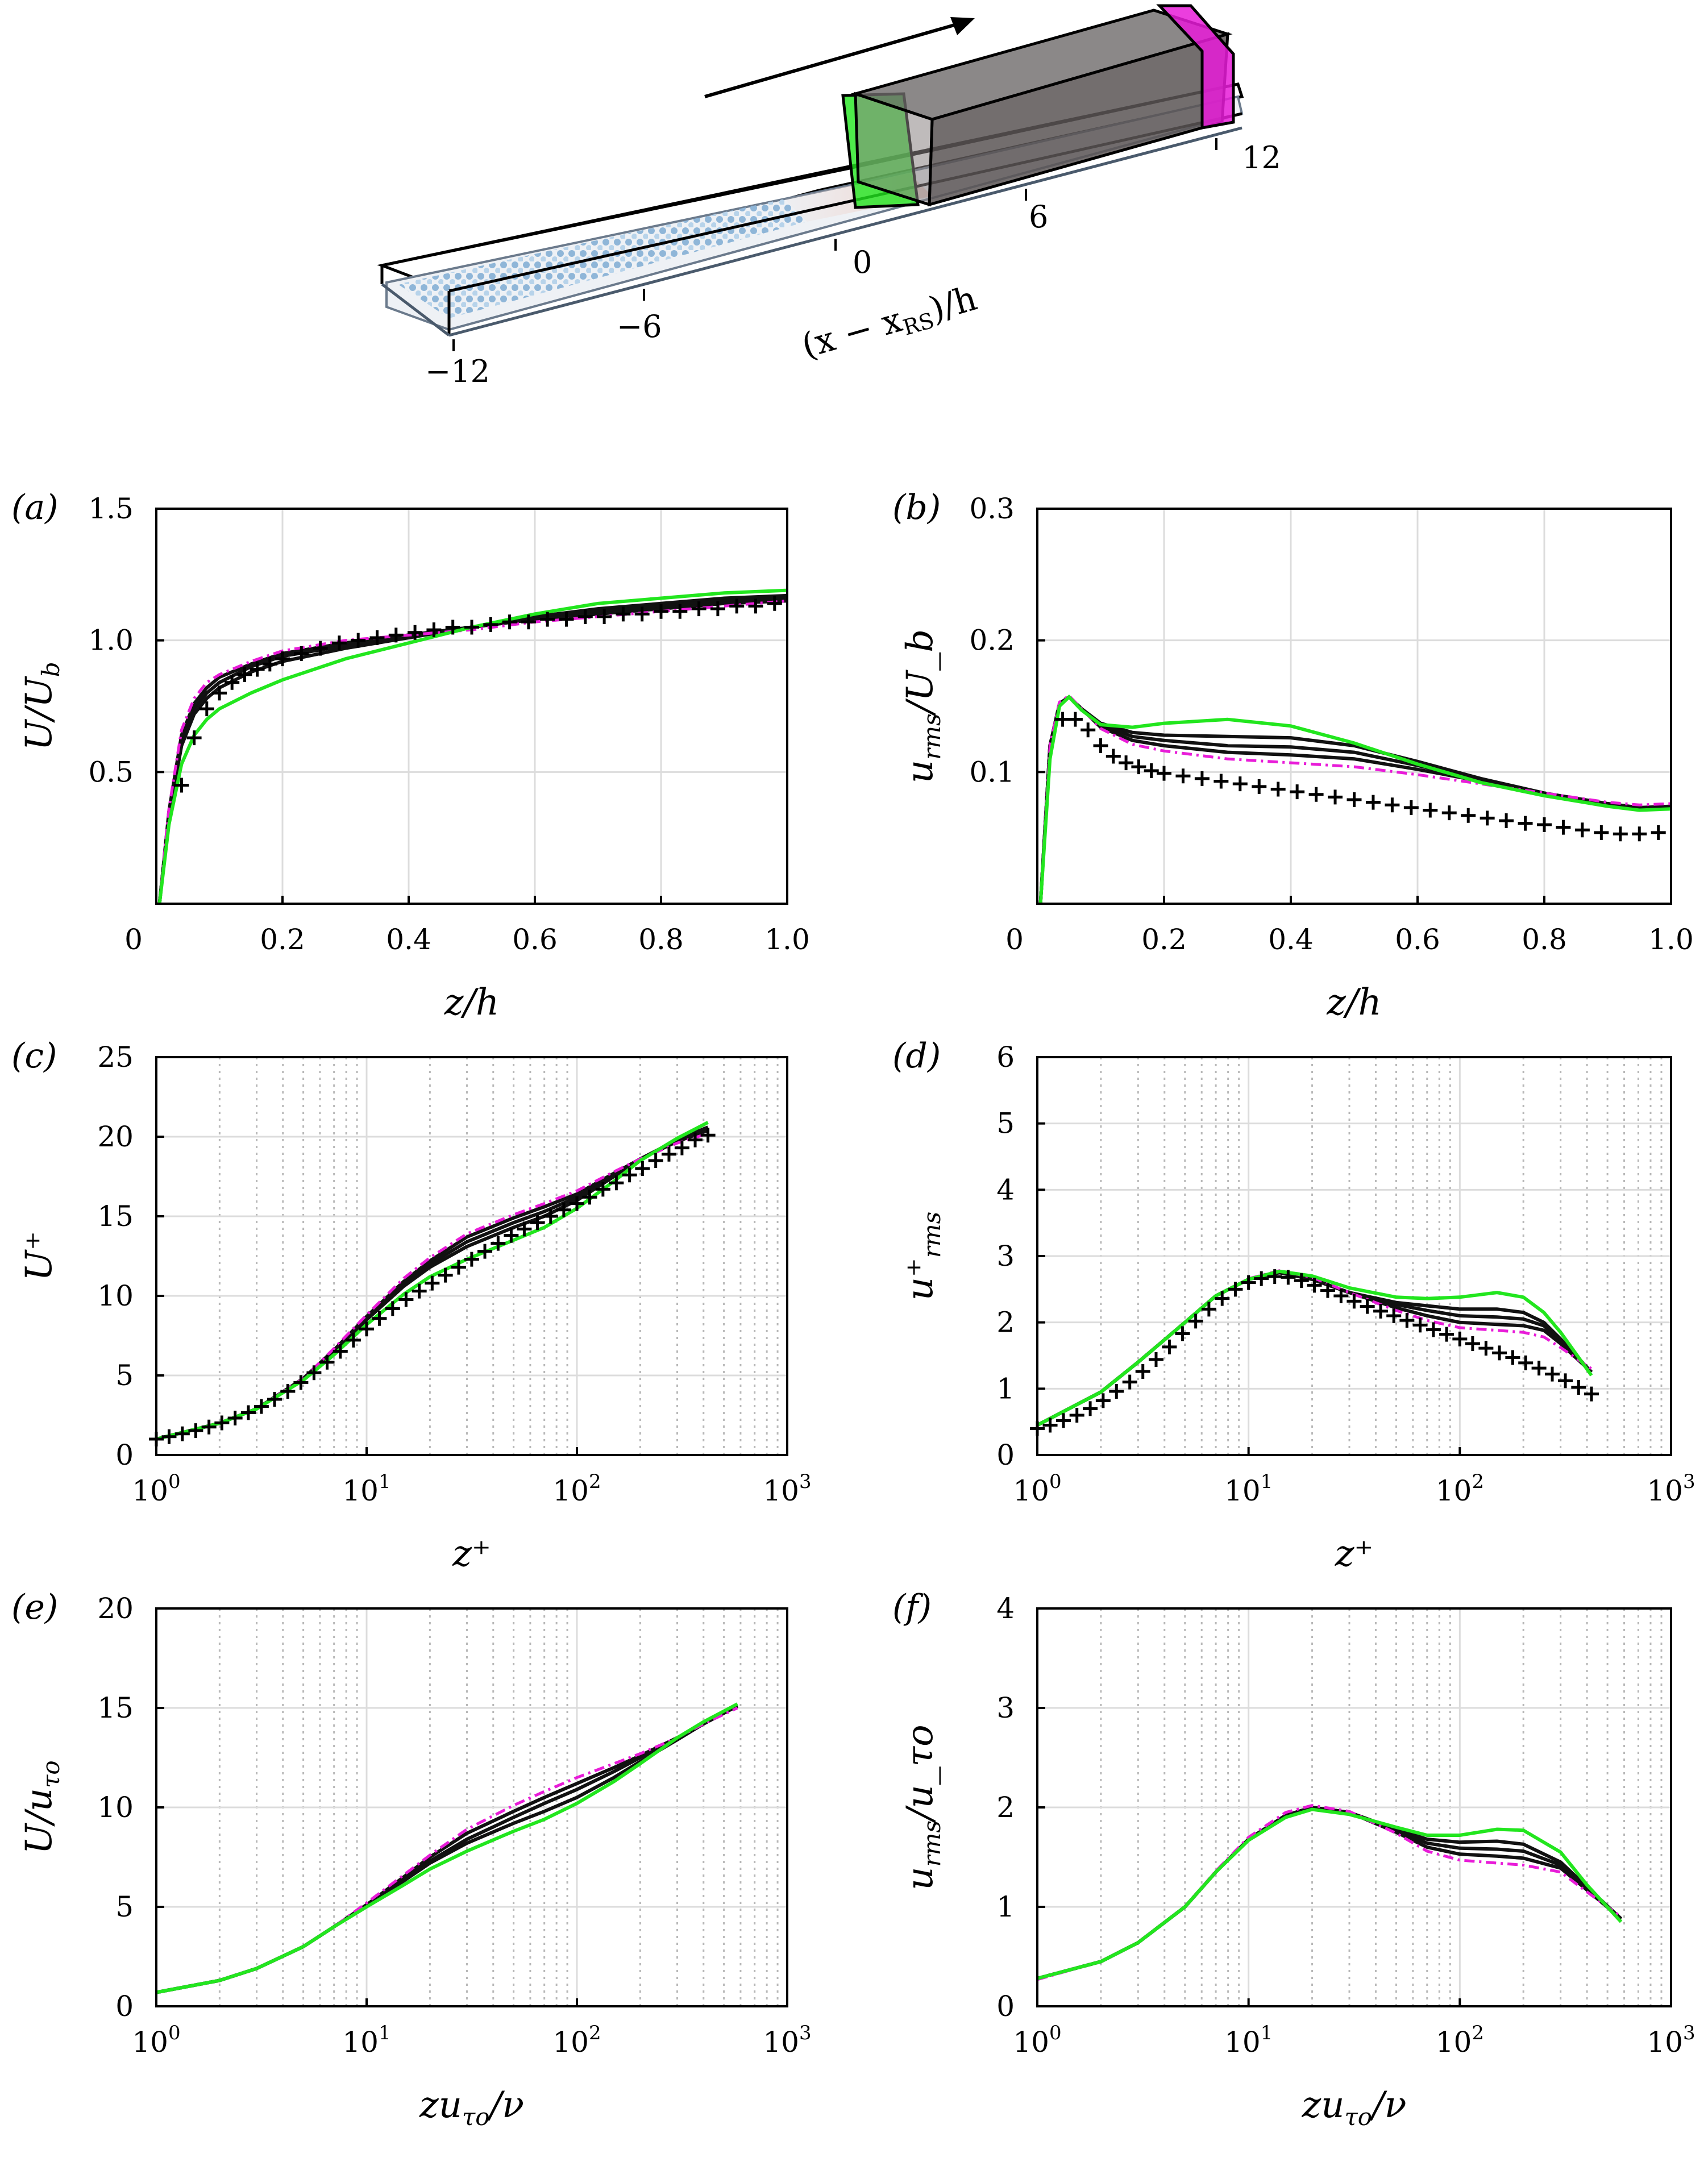 This screenshot has height=2170, width=1708. Describe the element at coordinates (471, 1807) in the screenshot. I see `grid-e` at that location.